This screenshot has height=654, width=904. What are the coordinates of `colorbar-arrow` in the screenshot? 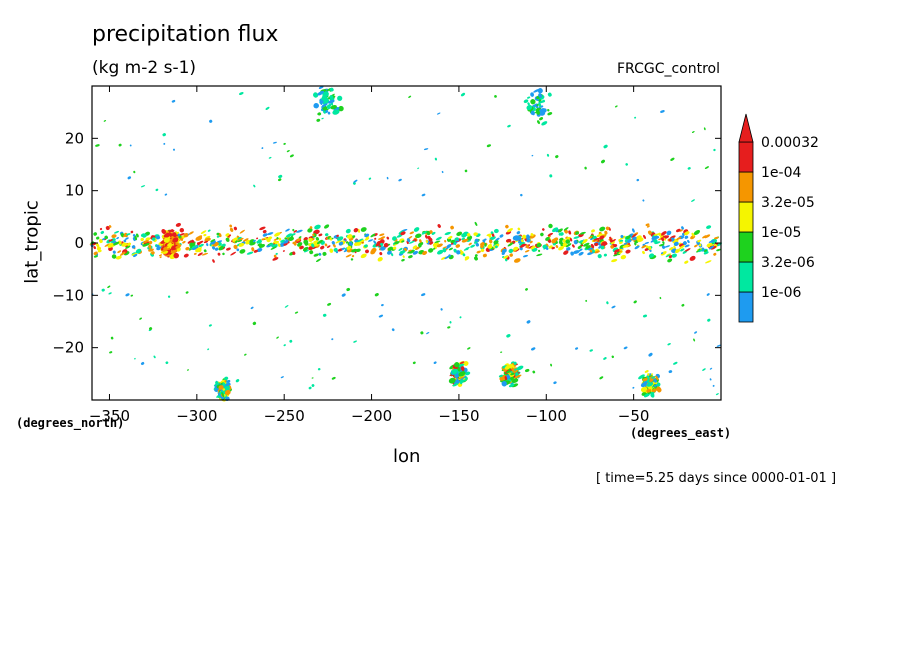 It's located at (746, 128).